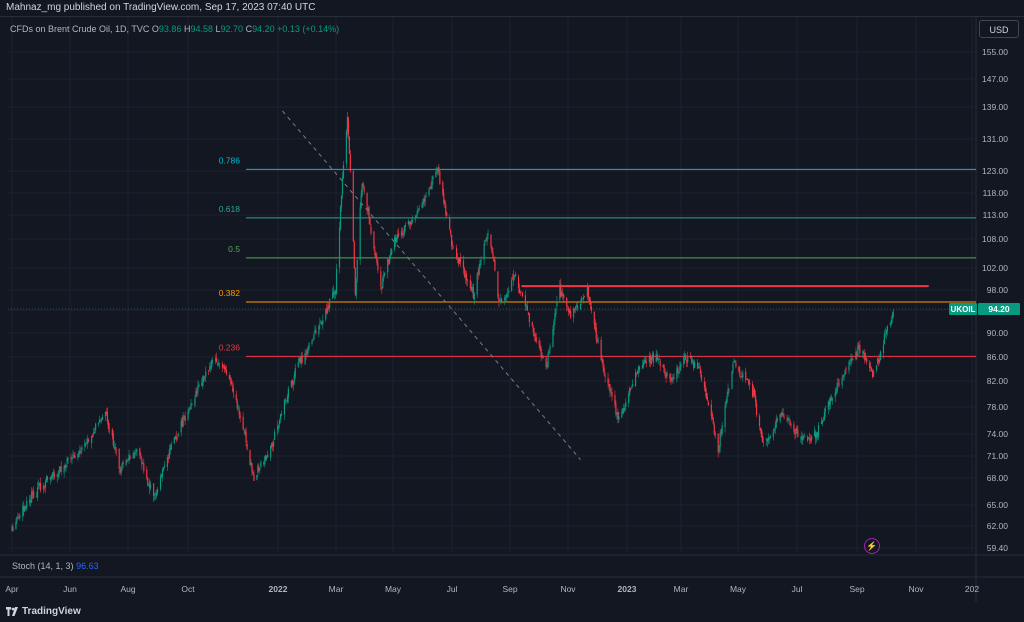 The image size is (1024, 622). What do you see at coordinates (230, 293) in the screenshot?
I see `fib-level-label: 0.382` at bounding box center [230, 293].